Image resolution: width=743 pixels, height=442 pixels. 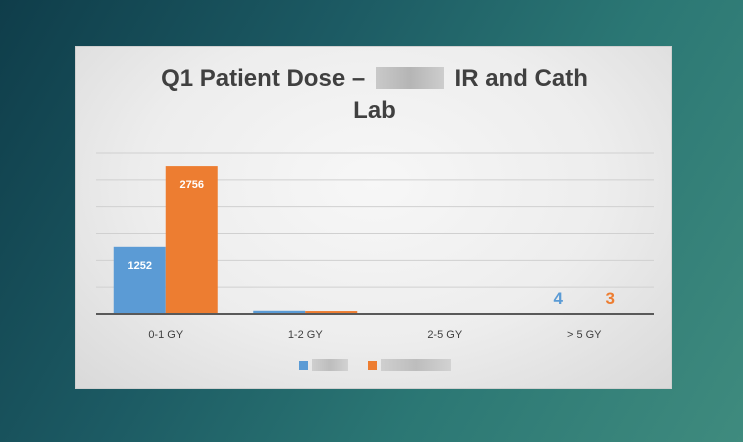 What do you see at coordinates (374, 110) in the screenshot?
I see `chart-title-line2: Lab` at bounding box center [374, 110].